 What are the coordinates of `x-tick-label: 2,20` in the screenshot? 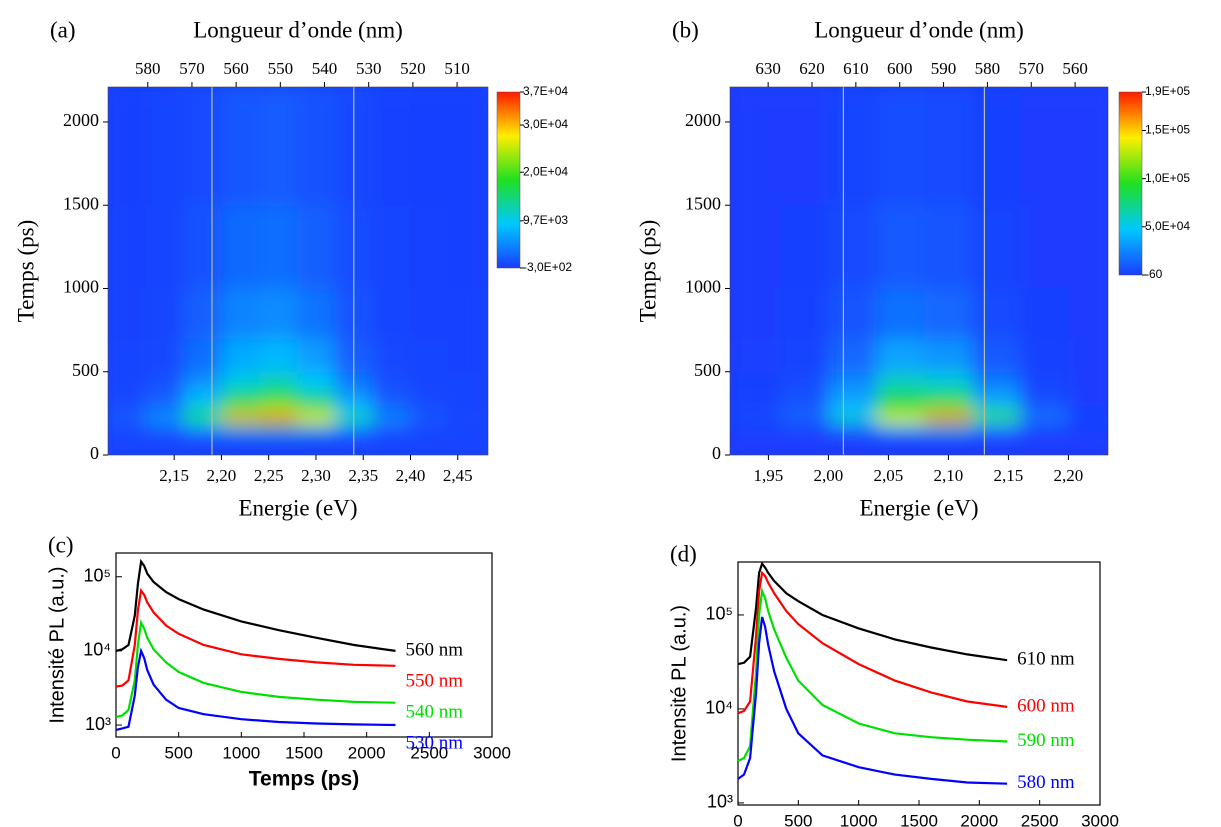 It's located at (222, 475).